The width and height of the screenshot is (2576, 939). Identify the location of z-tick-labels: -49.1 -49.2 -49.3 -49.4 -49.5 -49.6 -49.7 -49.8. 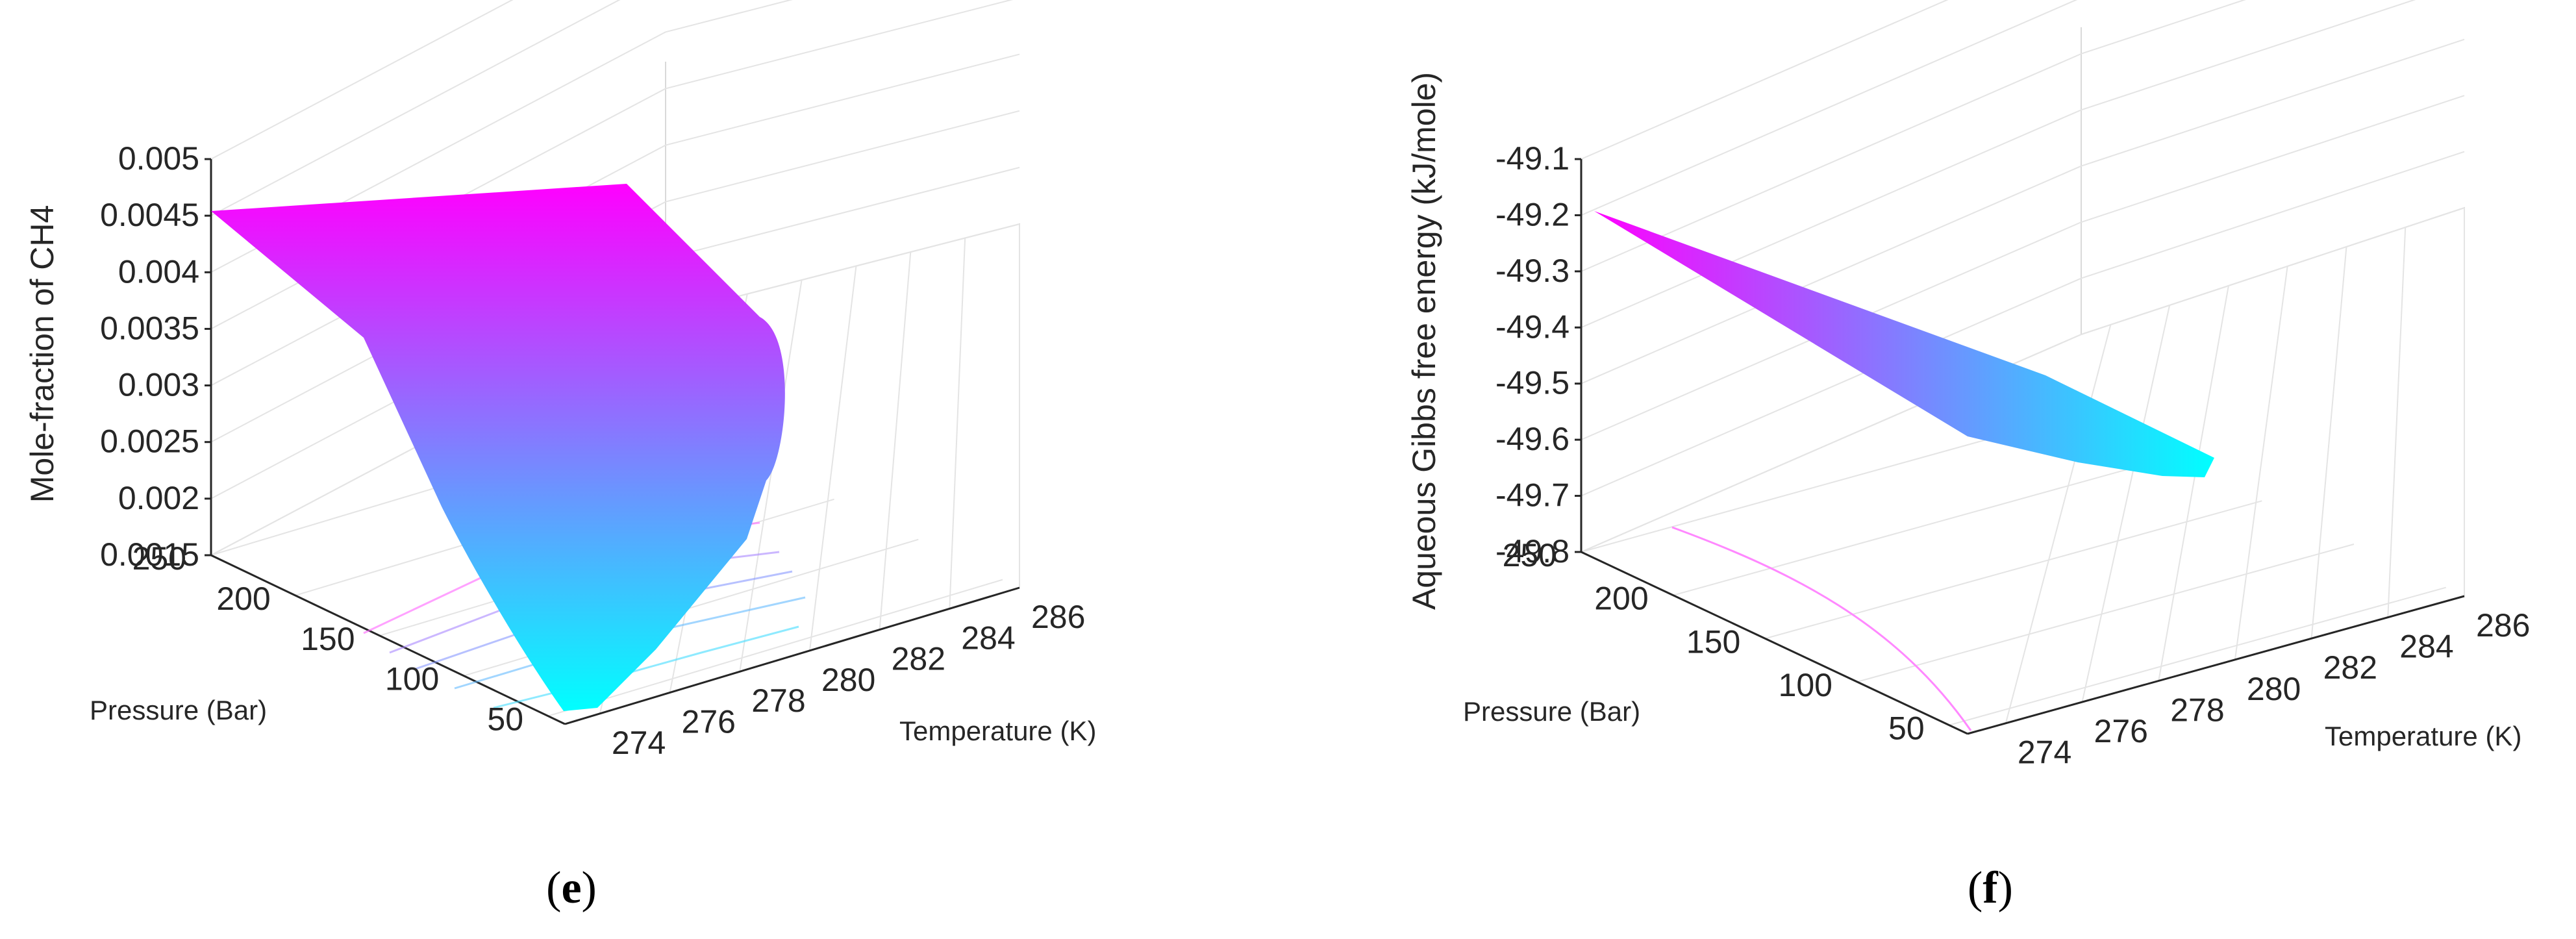
(1538, 355).